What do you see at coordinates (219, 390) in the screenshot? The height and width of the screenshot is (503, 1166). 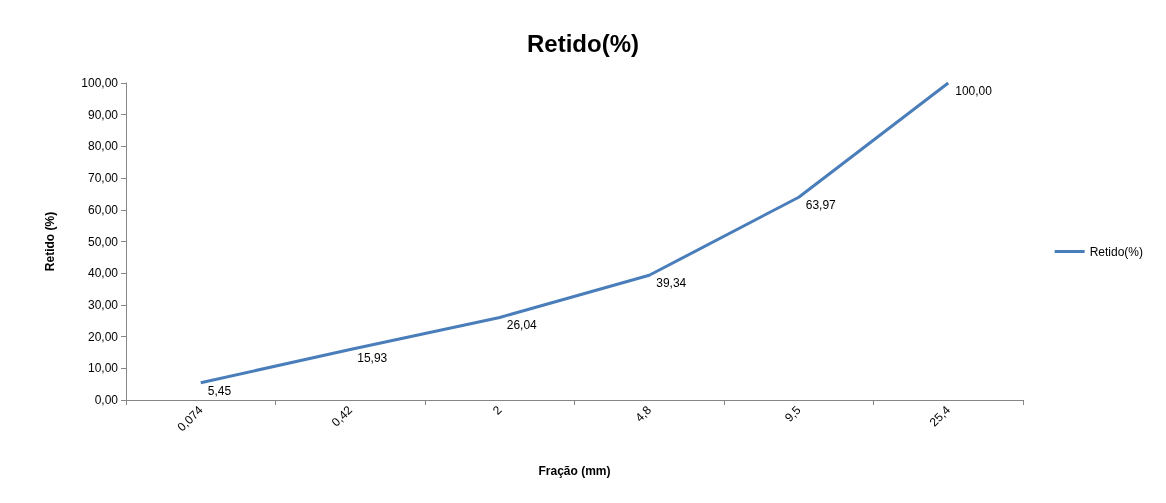 I see `data-label: 5,45` at bounding box center [219, 390].